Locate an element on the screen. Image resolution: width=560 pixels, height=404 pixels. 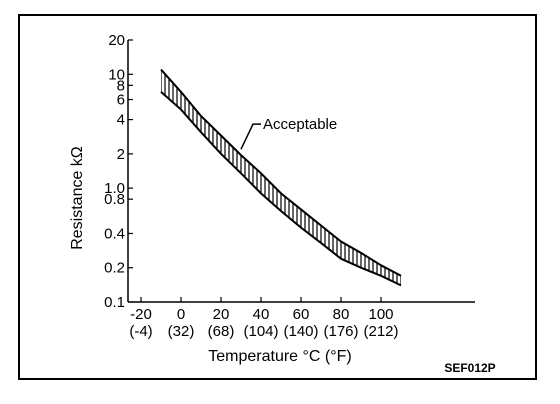
x-tick-label: 80 is located at coordinates (341, 314).